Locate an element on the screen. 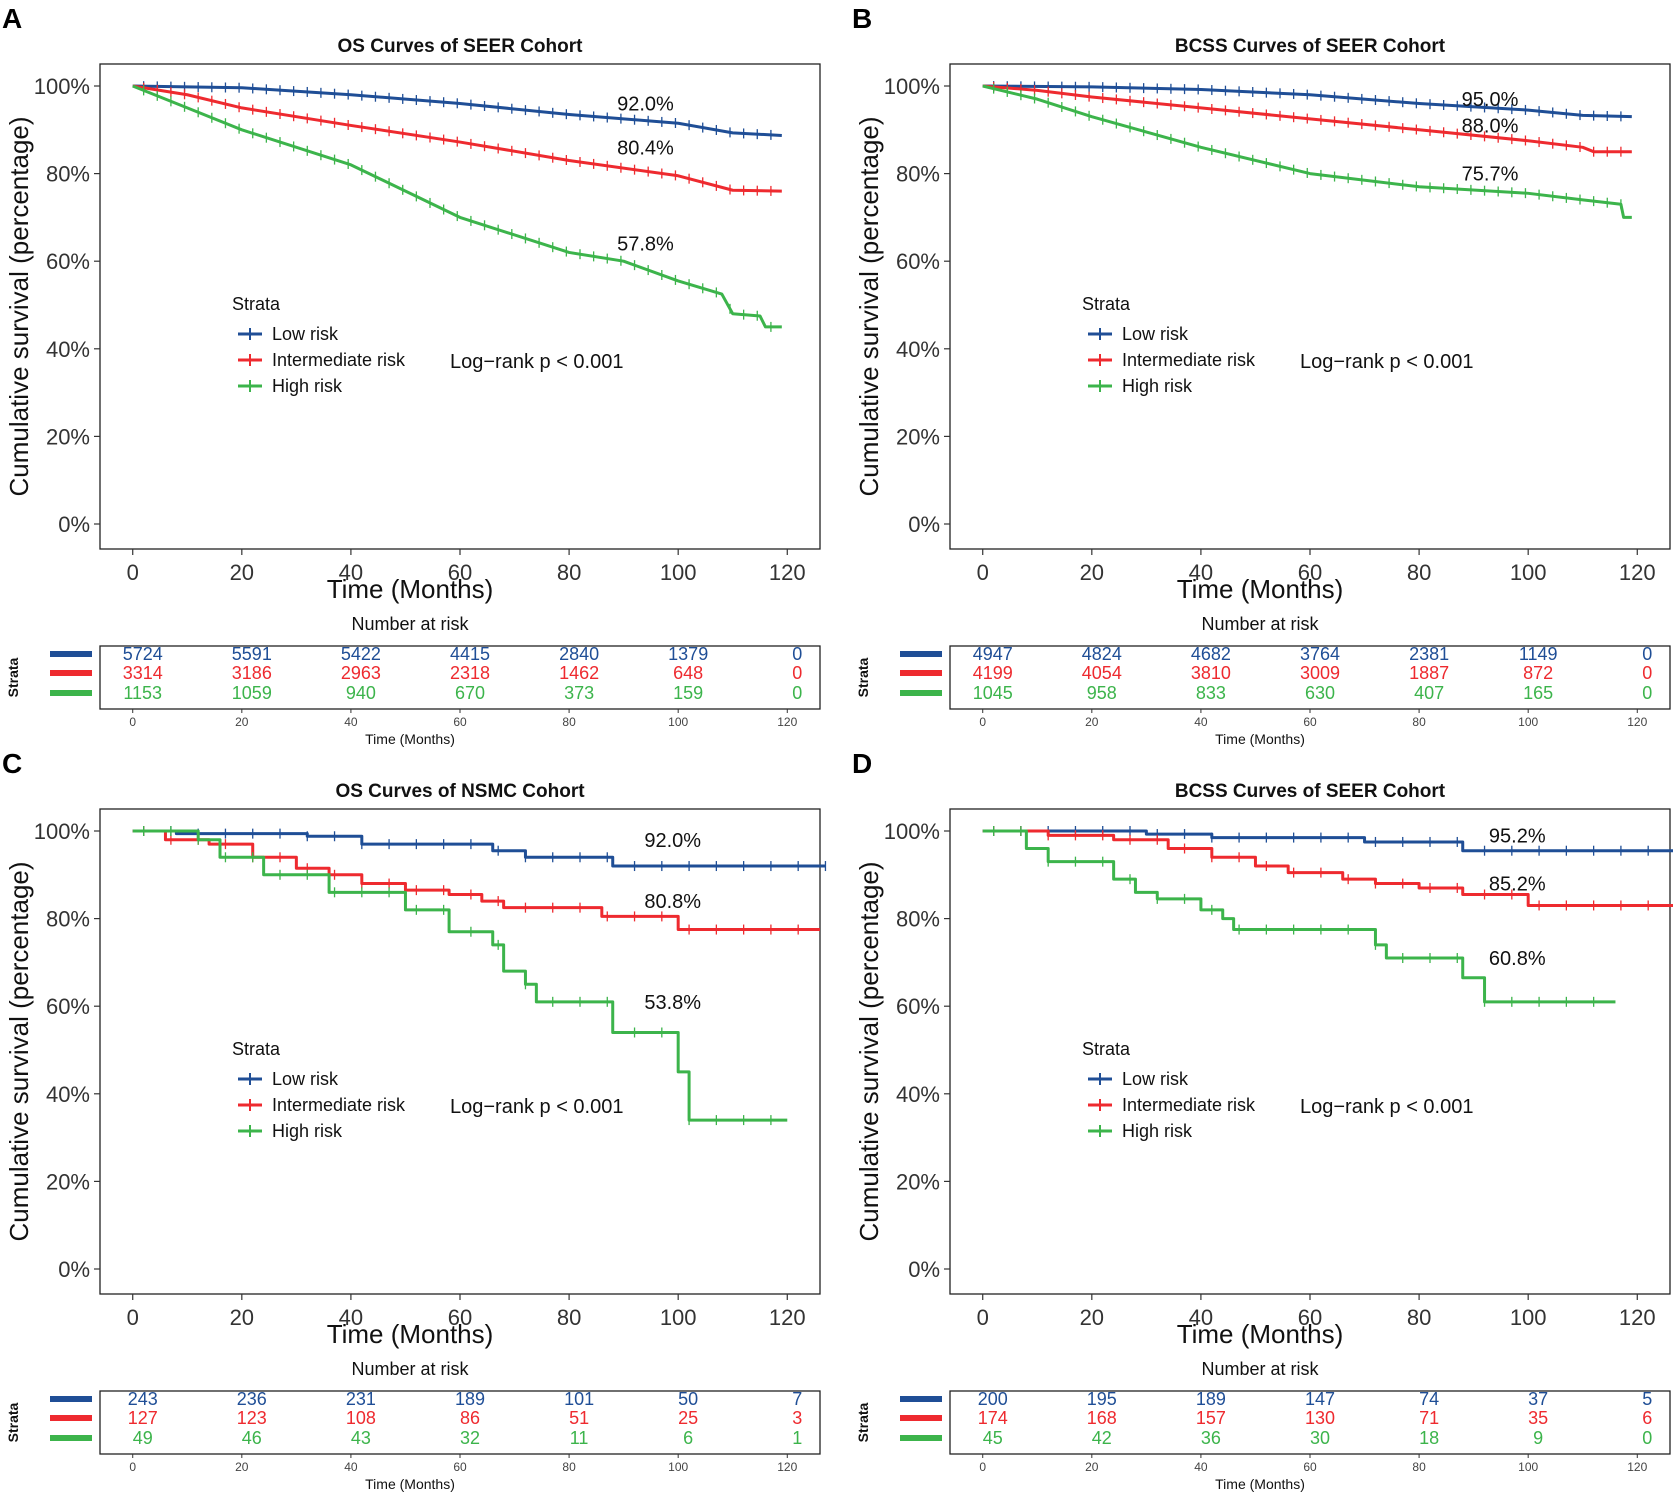 The height and width of the screenshot is (1496, 1673). risk-count: 407 is located at coordinates (1429, 693).